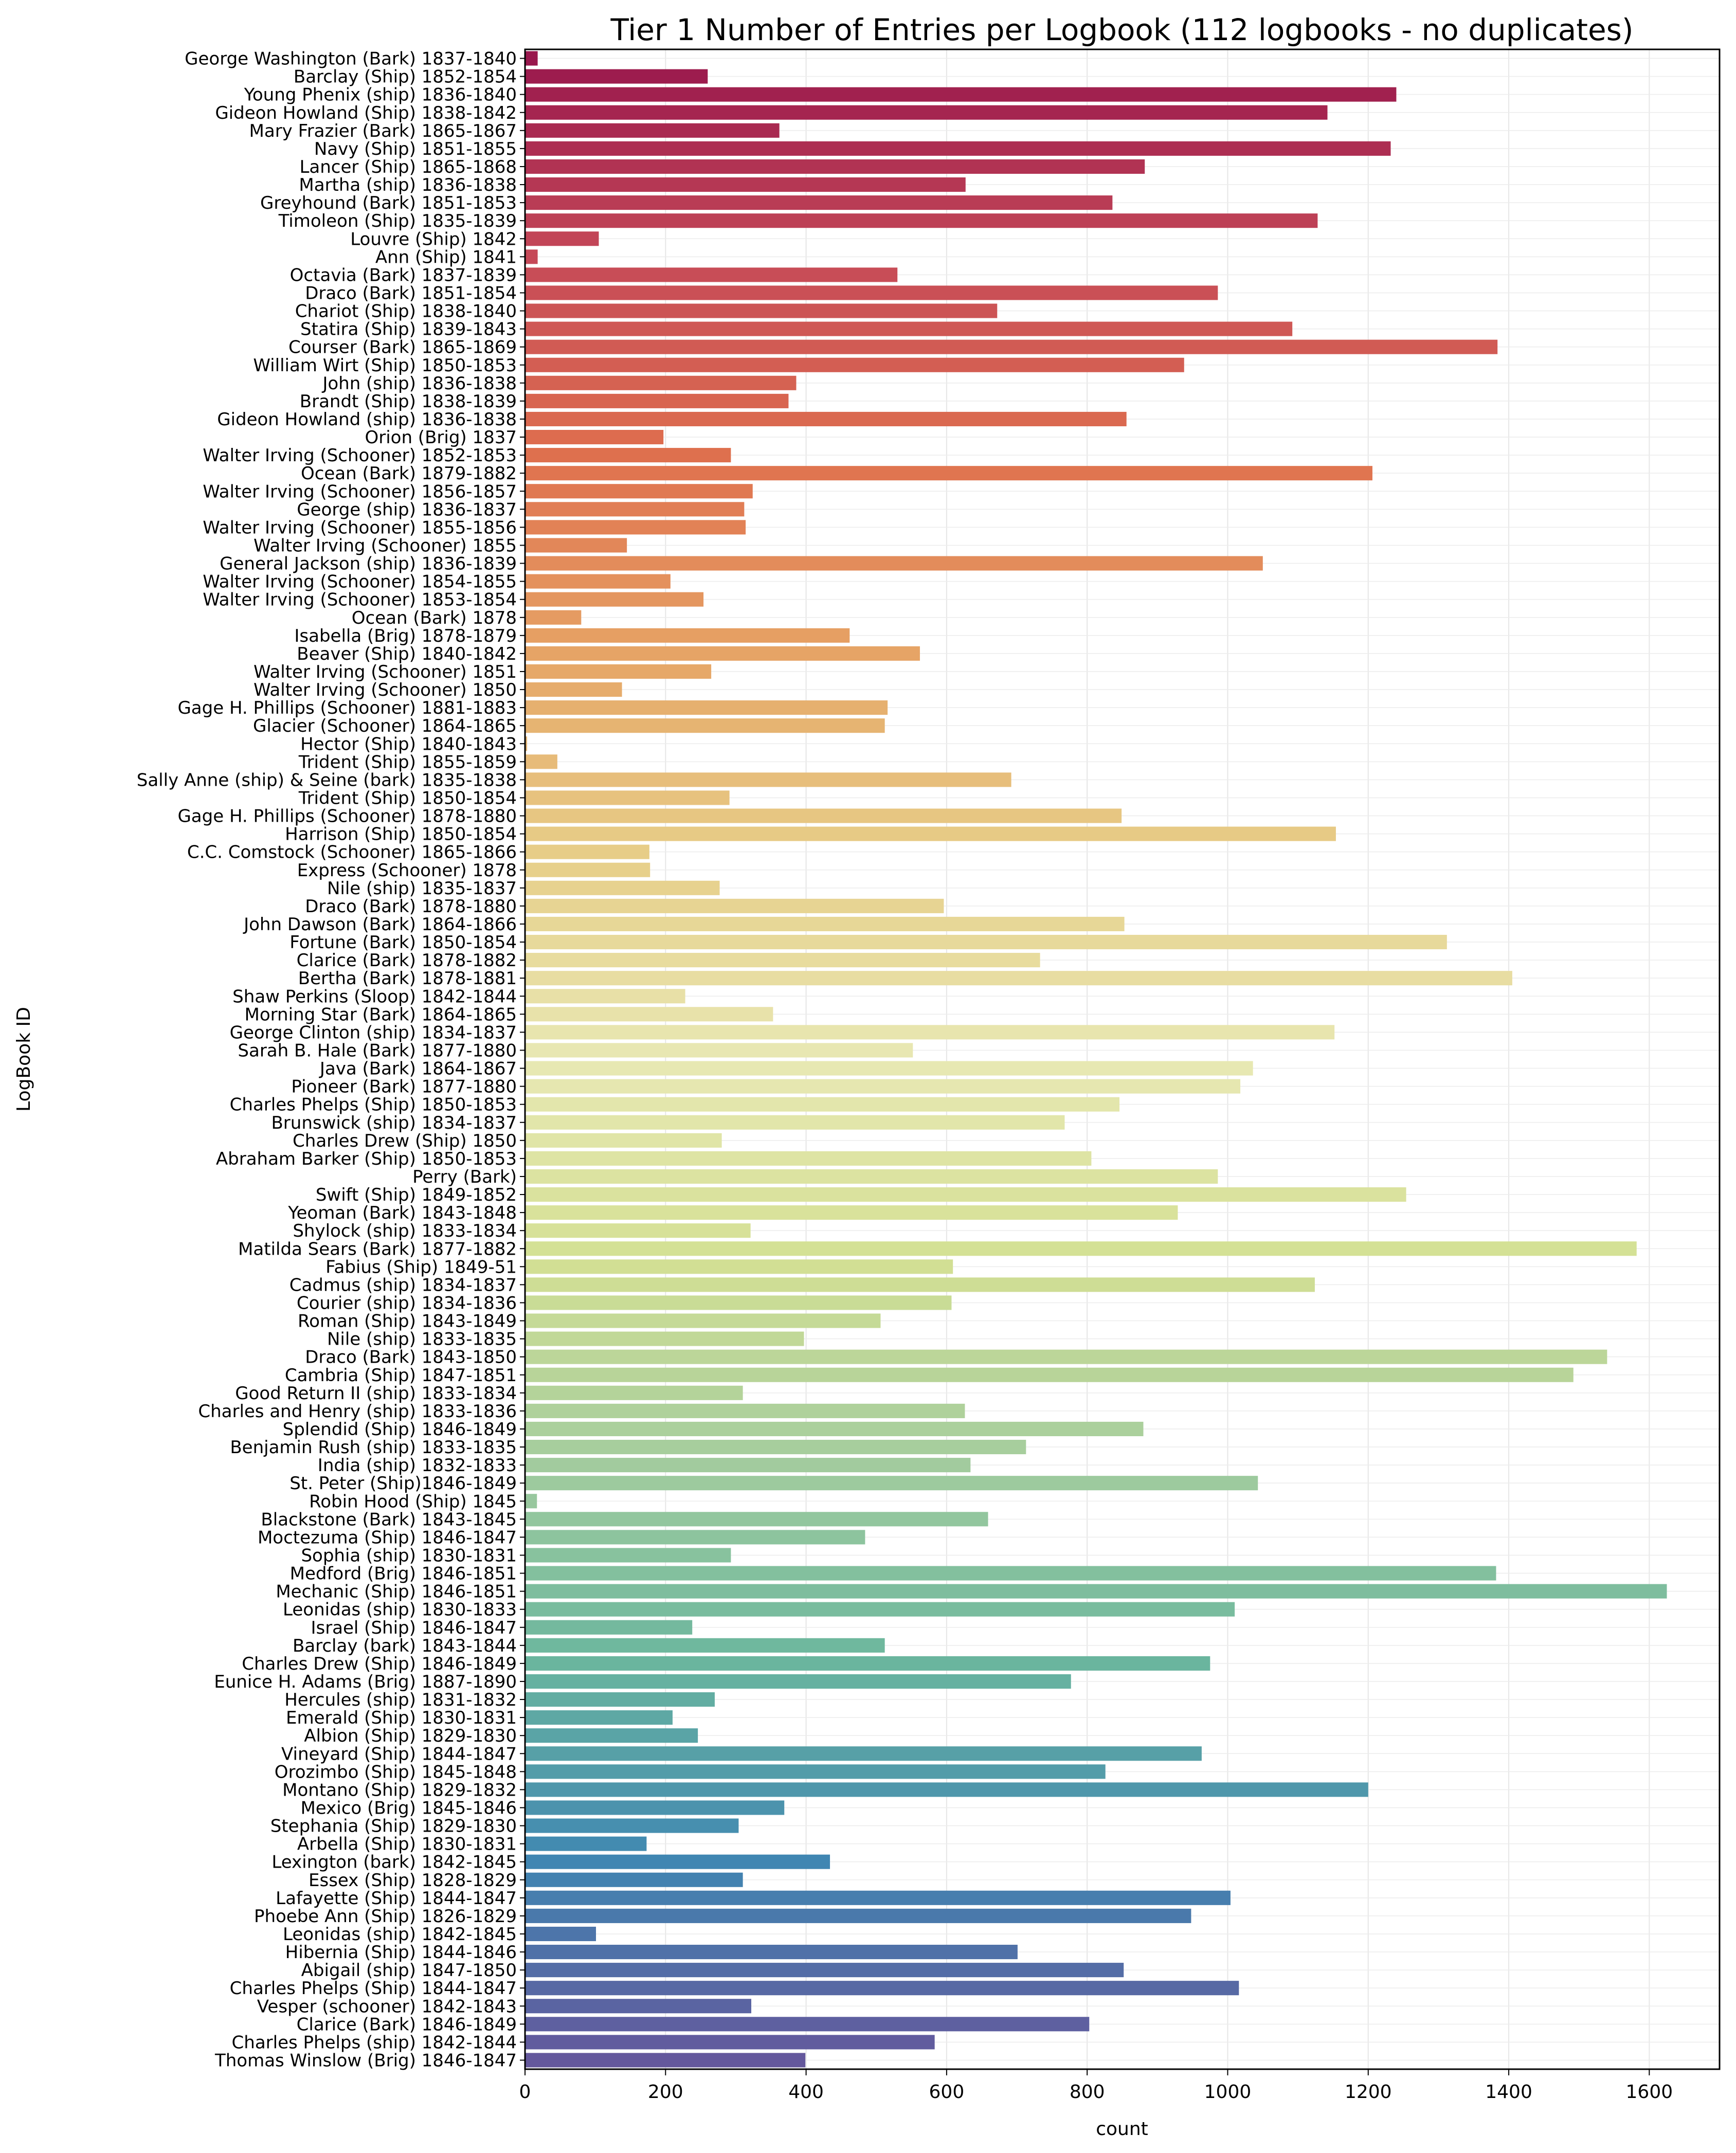 Image resolution: width=1736 pixels, height=2153 pixels. I want to click on y-tick-label: Hector (Ship) 1840-1843, so click(409, 744).